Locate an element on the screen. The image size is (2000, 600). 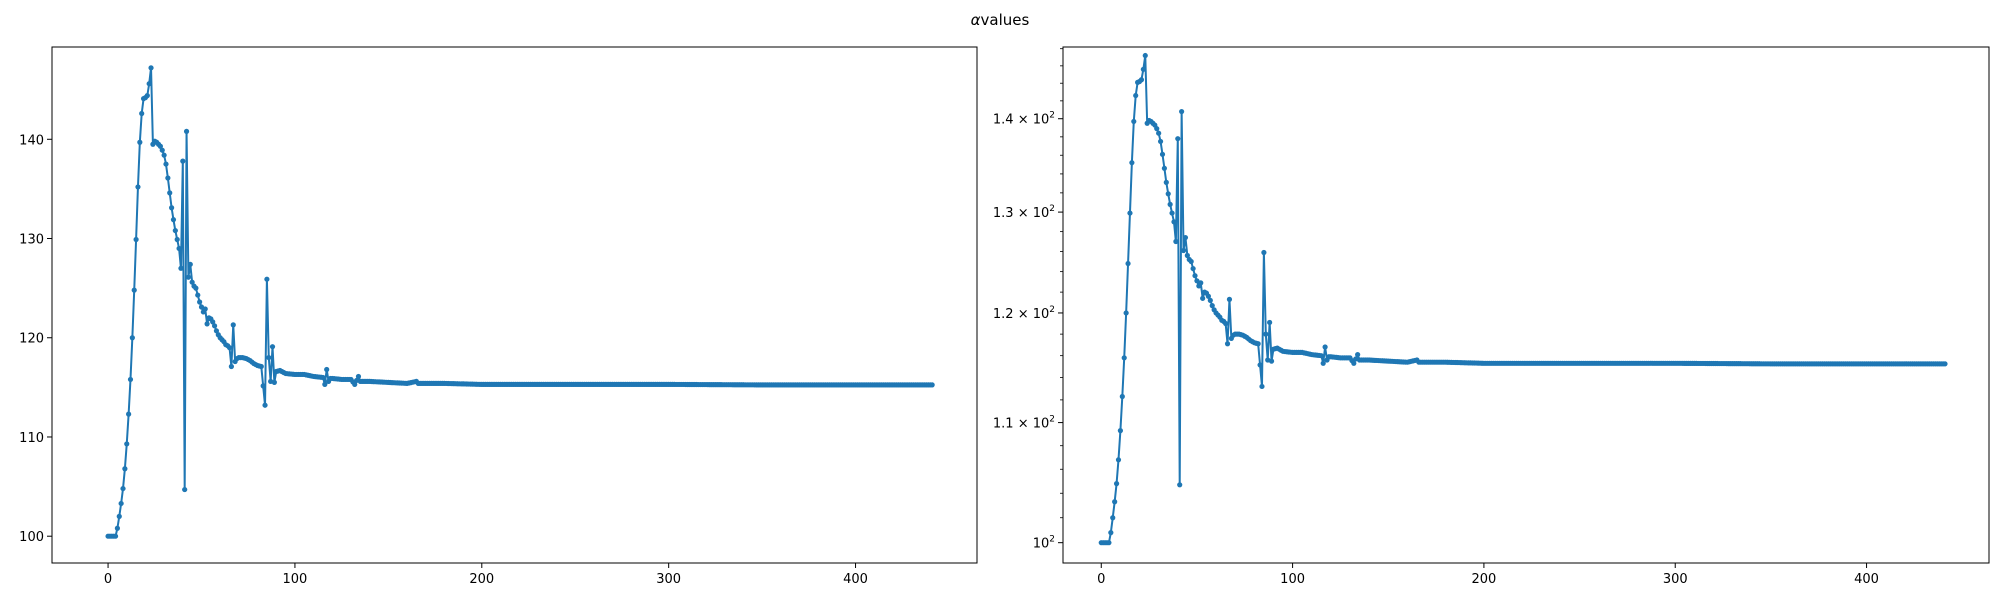
y-tick-label: 102 is located at coordinates (1044, 543).